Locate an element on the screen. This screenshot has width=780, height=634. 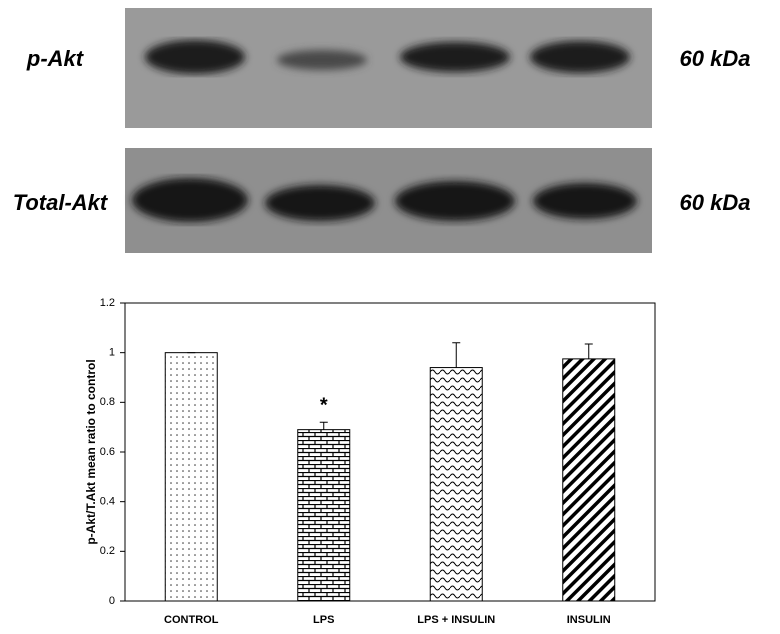
x-tick-label: LPS + INSULIN is located at coordinates (456, 620).